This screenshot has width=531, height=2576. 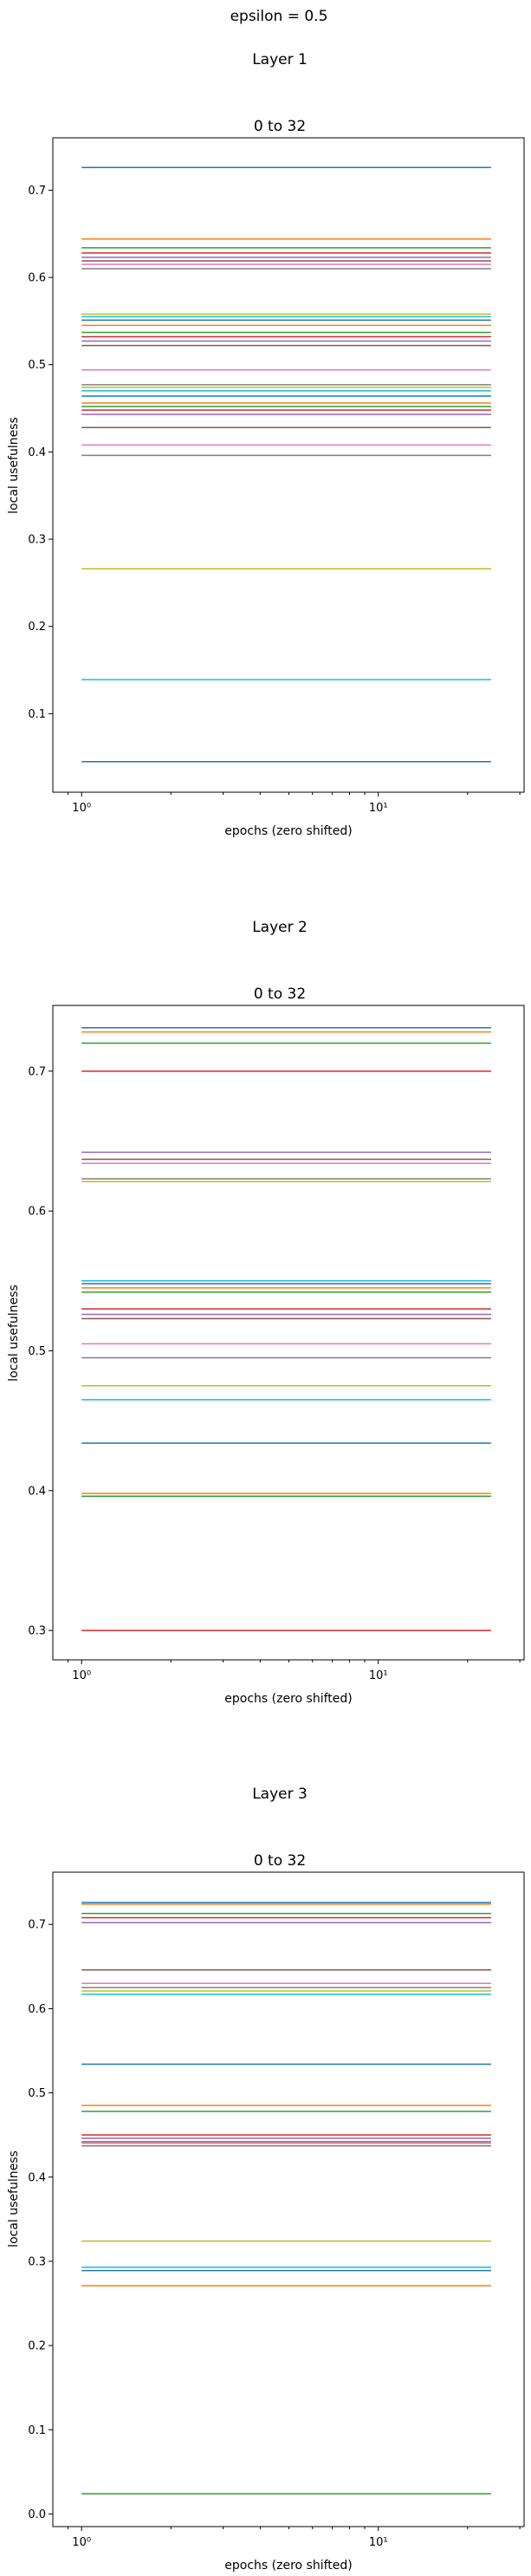 I want to click on panel-suptitle: Layer 2, so click(x=280, y=927).